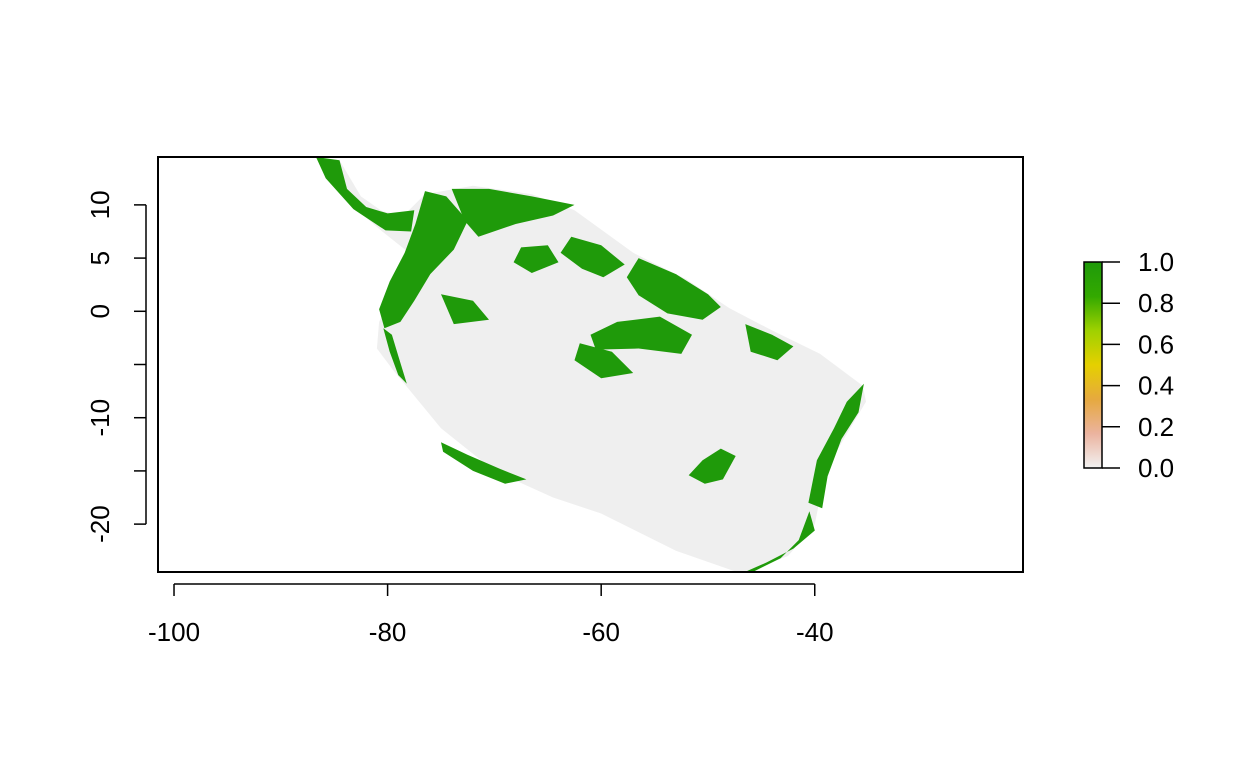  What do you see at coordinates (1156, 262) in the screenshot?
I see `legend-tick-label: 1.0` at bounding box center [1156, 262].